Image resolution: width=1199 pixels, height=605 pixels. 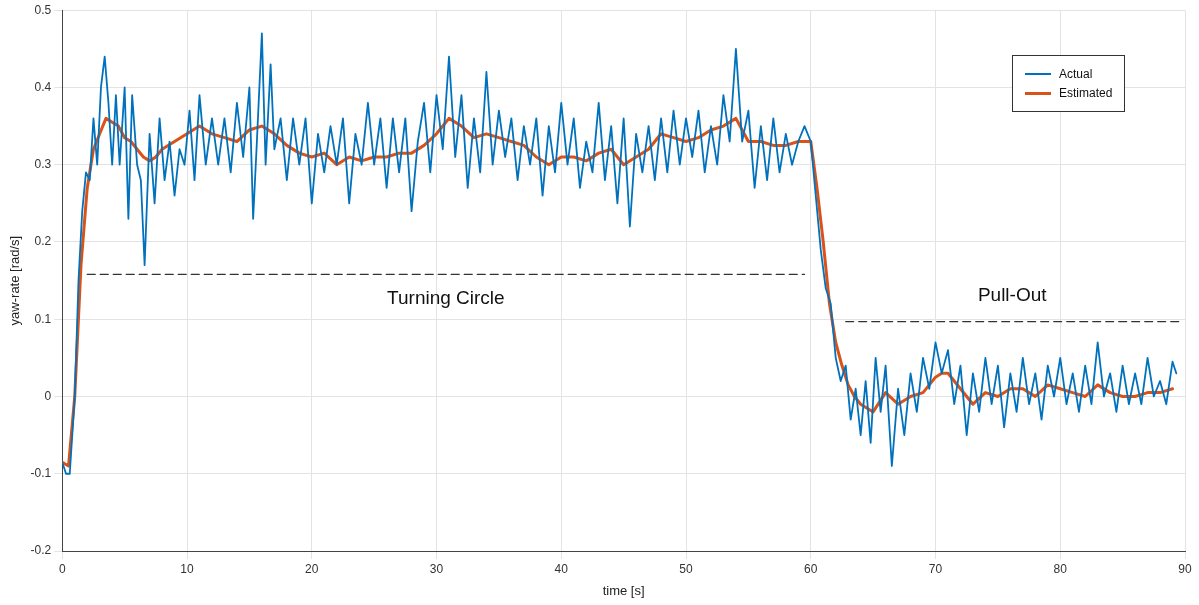 I want to click on x-tick-label: 20, so click(x=312, y=568).